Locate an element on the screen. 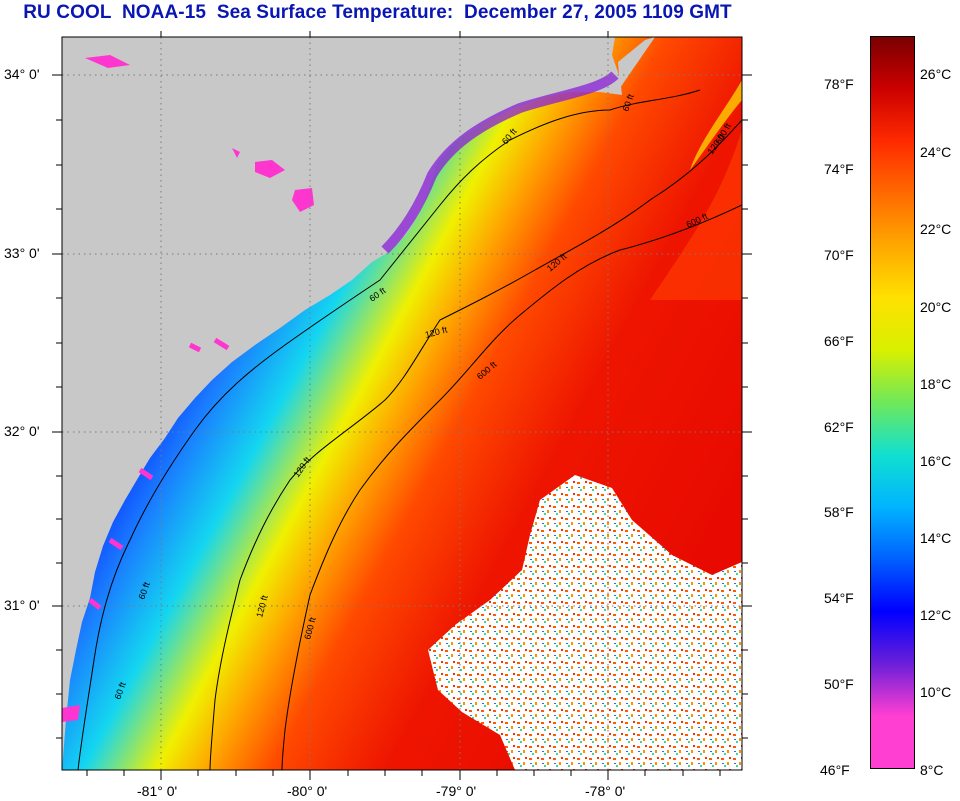 This screenshot has width=960, height=801. colorbar-c-10: 10°C is located at coordinates (936, 692).